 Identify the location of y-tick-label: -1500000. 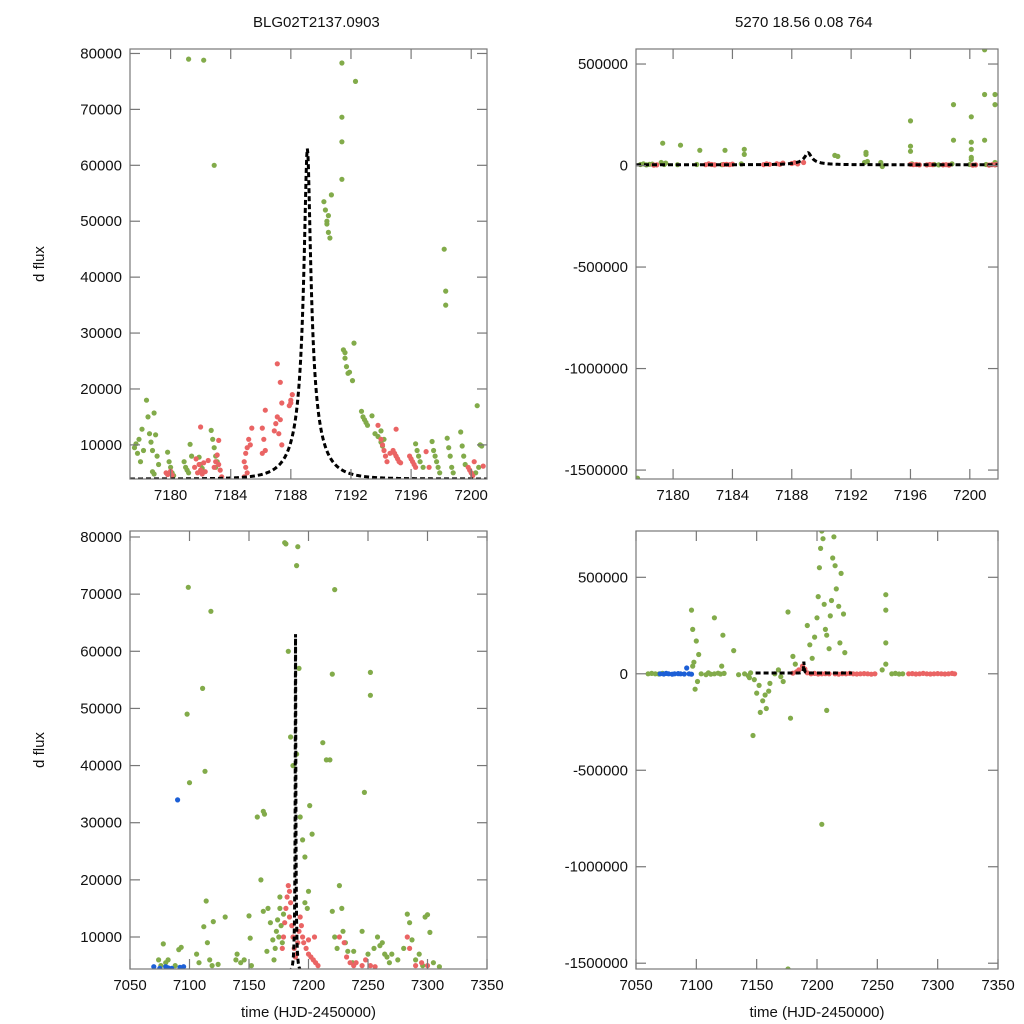
(596, 963).